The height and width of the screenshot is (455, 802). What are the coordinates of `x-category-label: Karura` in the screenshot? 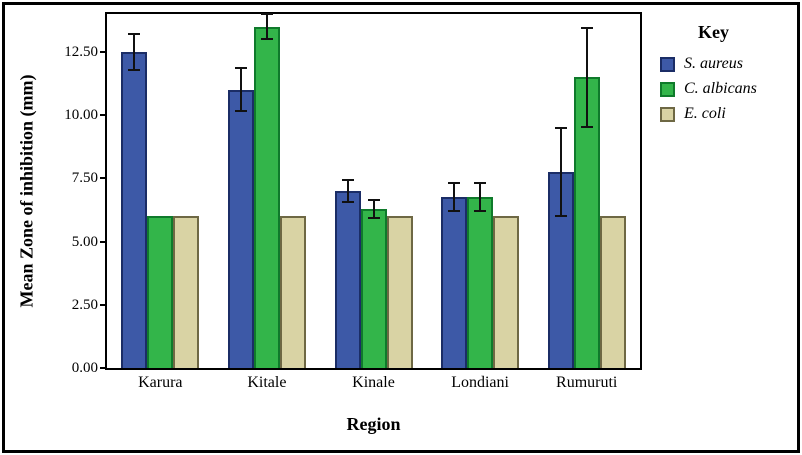 It's located at (160, 382).